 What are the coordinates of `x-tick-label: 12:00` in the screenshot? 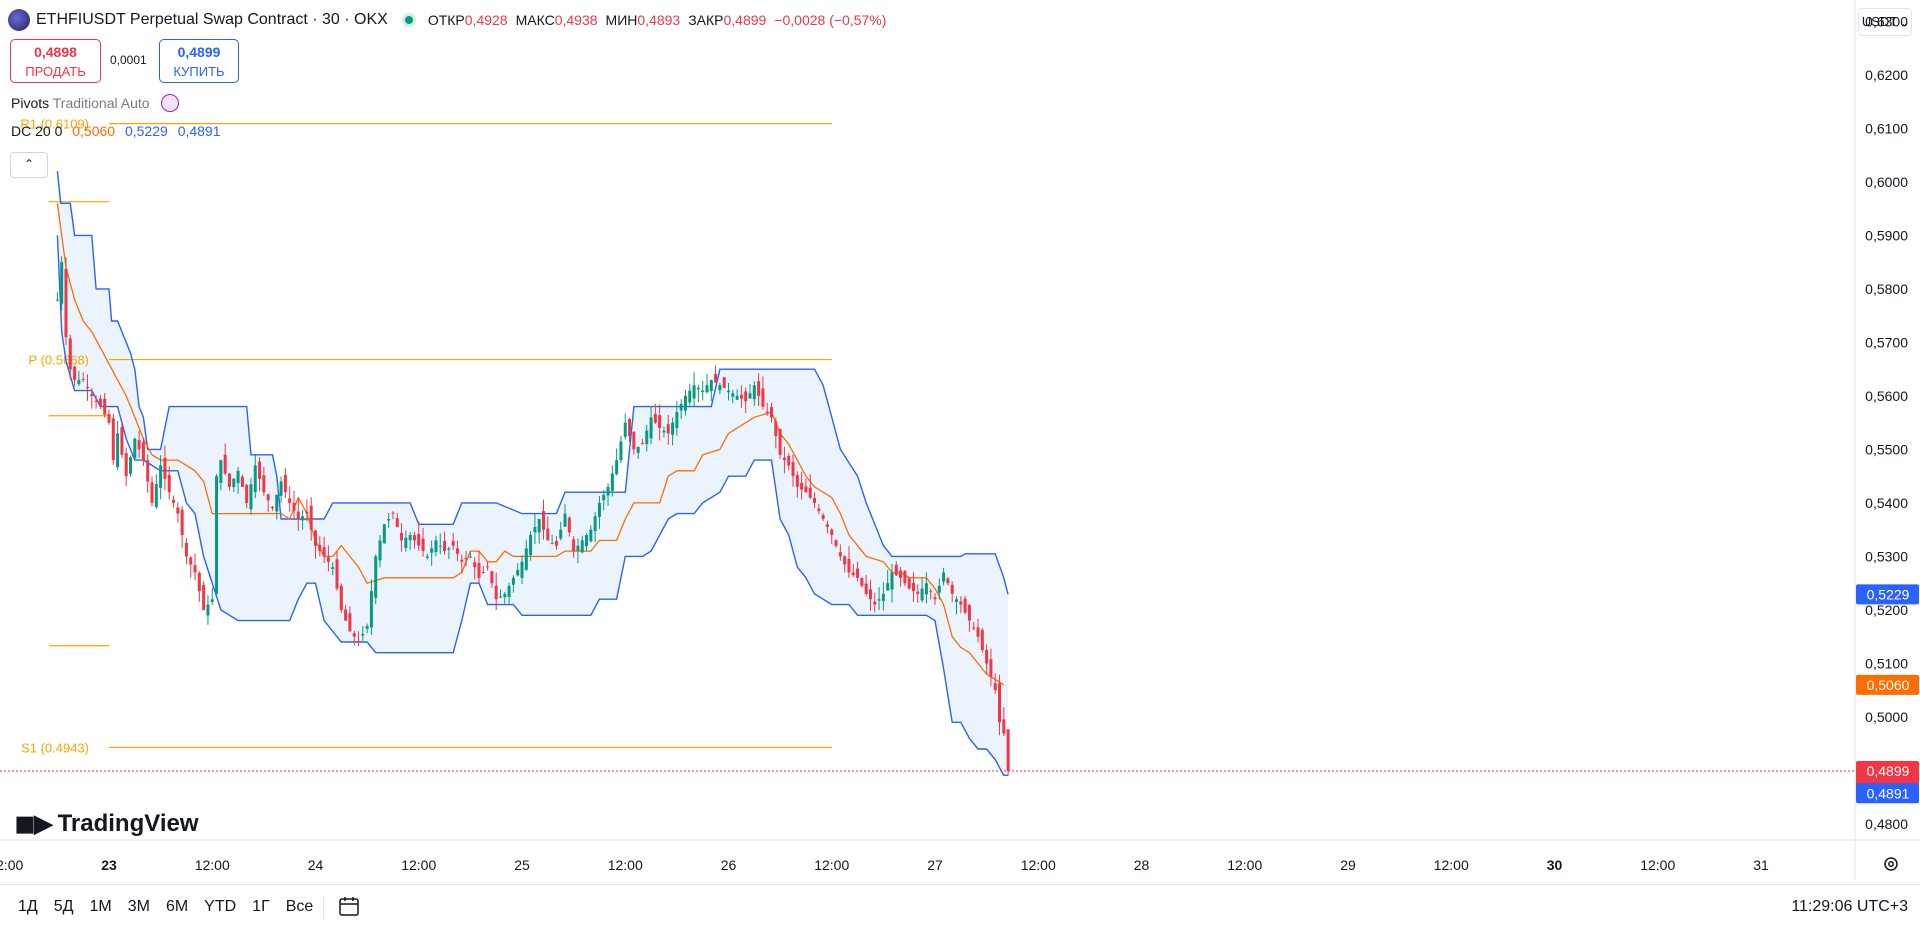 It's located at (1657, 865).